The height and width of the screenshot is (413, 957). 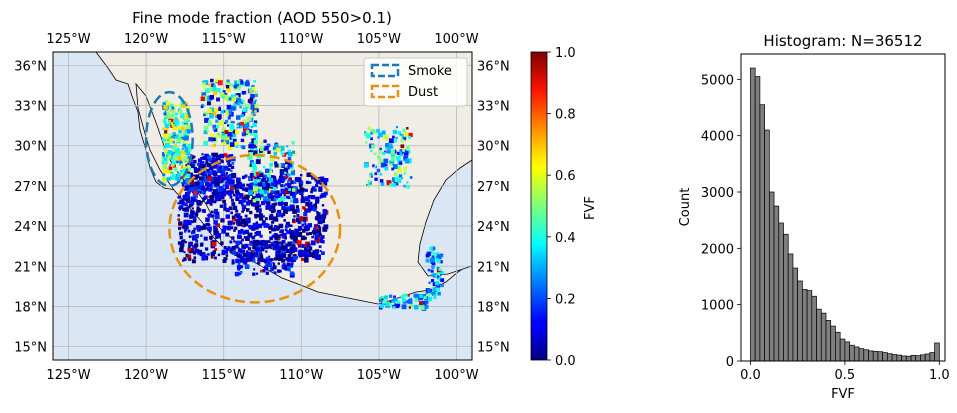 What do you see at coordinates (379, 39) in the screenshot?
I see `lon-tick-top: 105°W` at bounding box center [379, 39].